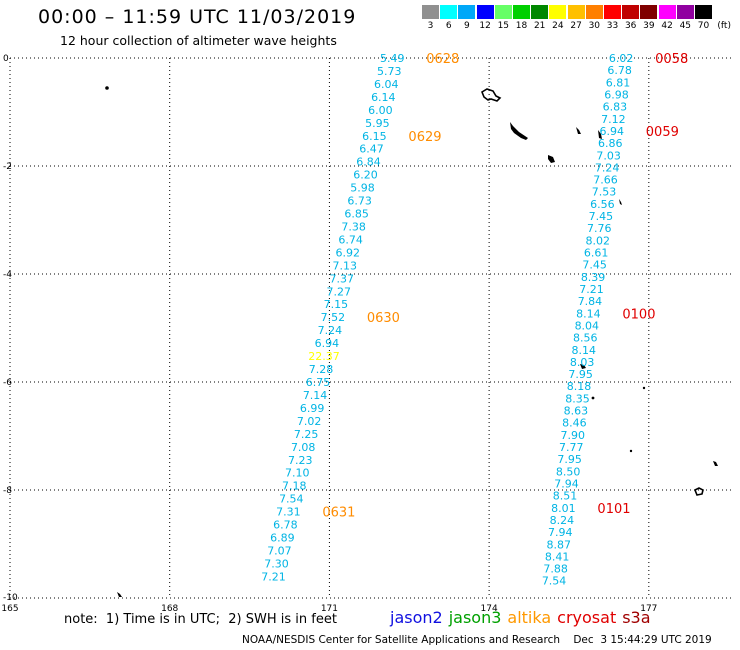 This screenshot has height=650, width=740. Describe the element at coordinates (386, 84) in the screenshot. I see `wave-height-value: 6.04` at that location.